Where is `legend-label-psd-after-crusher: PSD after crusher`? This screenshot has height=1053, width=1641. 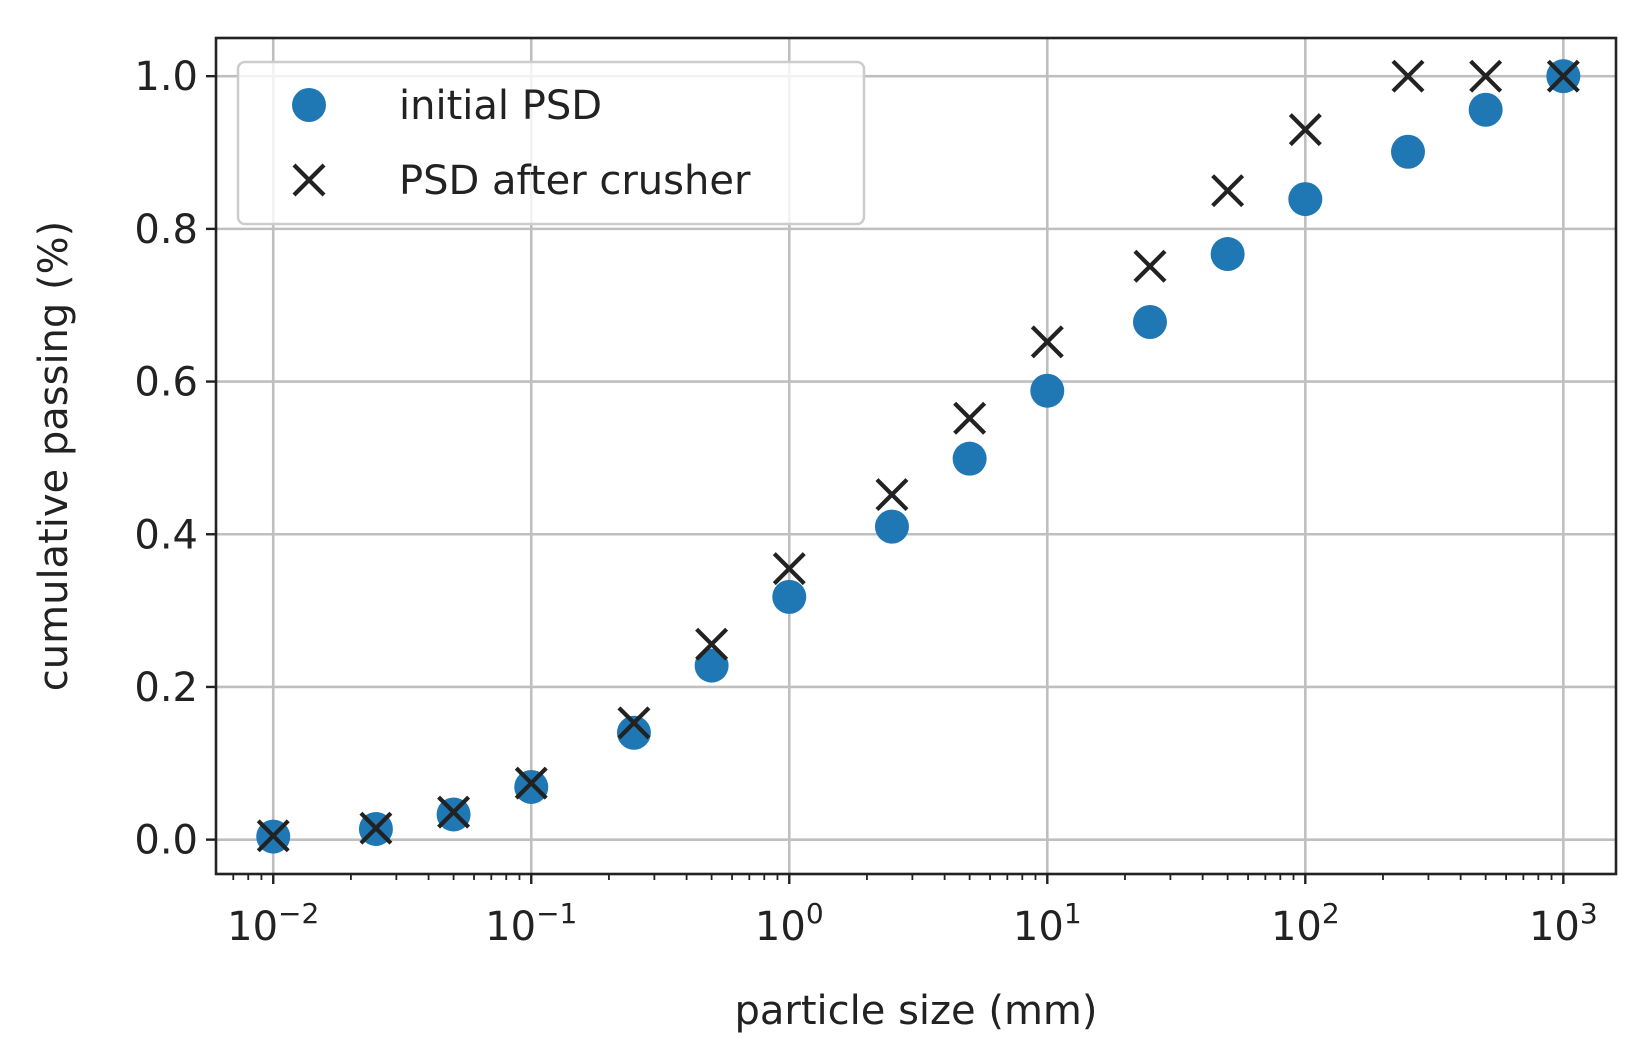 legend-label-psd-after-crusher: PSD after crusher is located at coordinates (575, 181).